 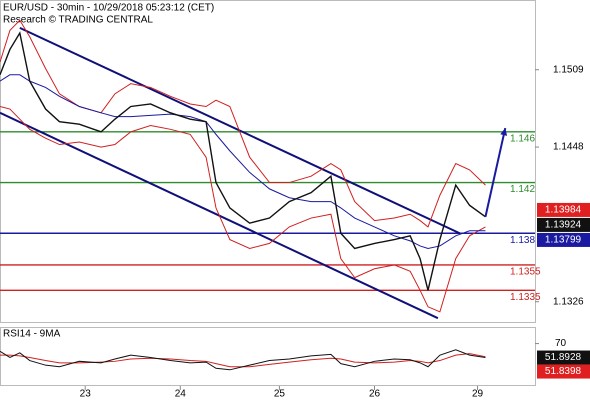 I want to click on price-tag-label: 1.13984, so click(x=563, y=210).